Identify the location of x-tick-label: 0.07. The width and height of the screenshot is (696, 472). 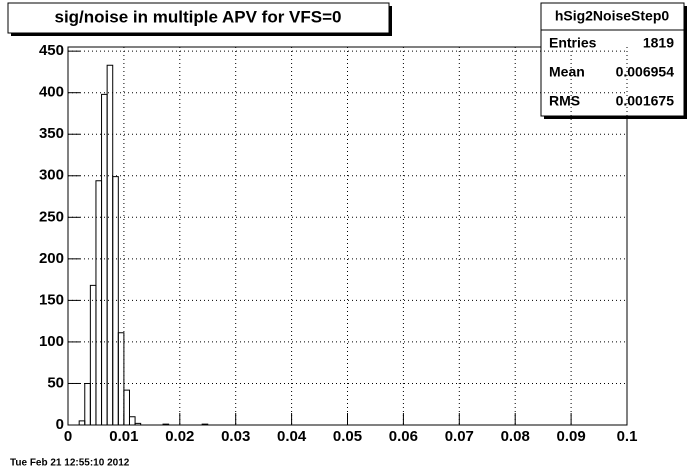
(459, 436).